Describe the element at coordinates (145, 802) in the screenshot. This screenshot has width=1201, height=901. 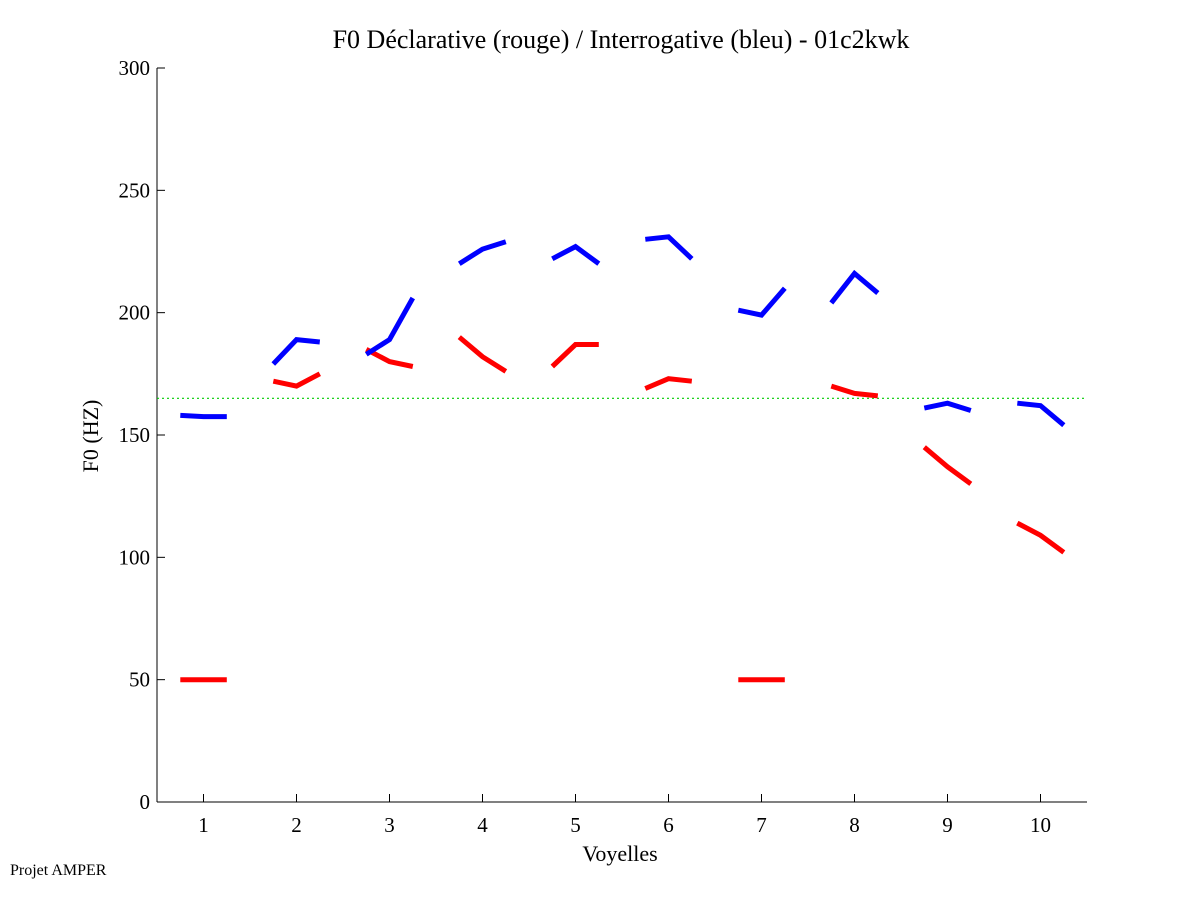
I see `y-tick-label: 0` at that location.